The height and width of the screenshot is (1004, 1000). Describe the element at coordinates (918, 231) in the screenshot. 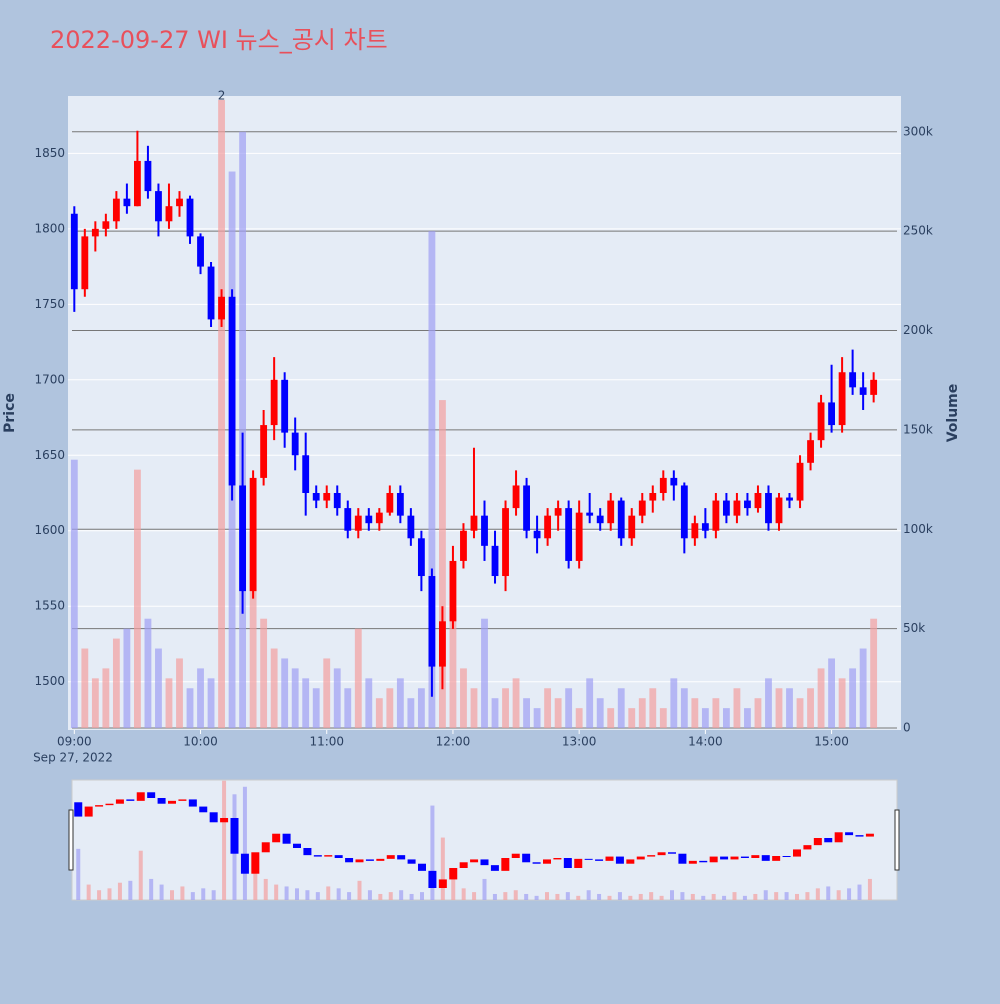

I see `y2-tick-label: 250k` at that location.